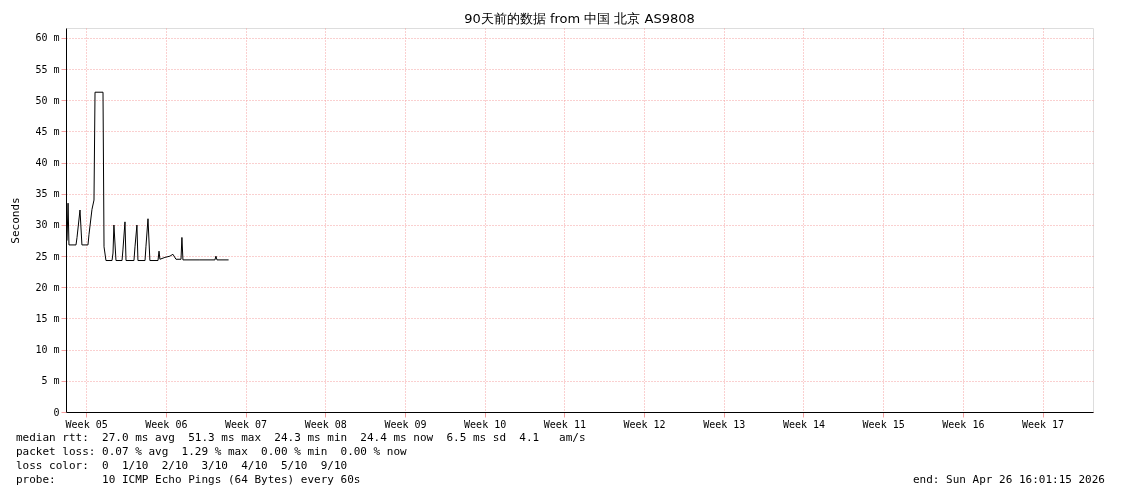 This screenshot has width=1121, height=494. I want to click on text: median rtt: 27.0 ms avg 51.3 ms max 24.3 ms min 24.4 ms now 6.5 ms sd 4.1 am/s, so click(301, 437).